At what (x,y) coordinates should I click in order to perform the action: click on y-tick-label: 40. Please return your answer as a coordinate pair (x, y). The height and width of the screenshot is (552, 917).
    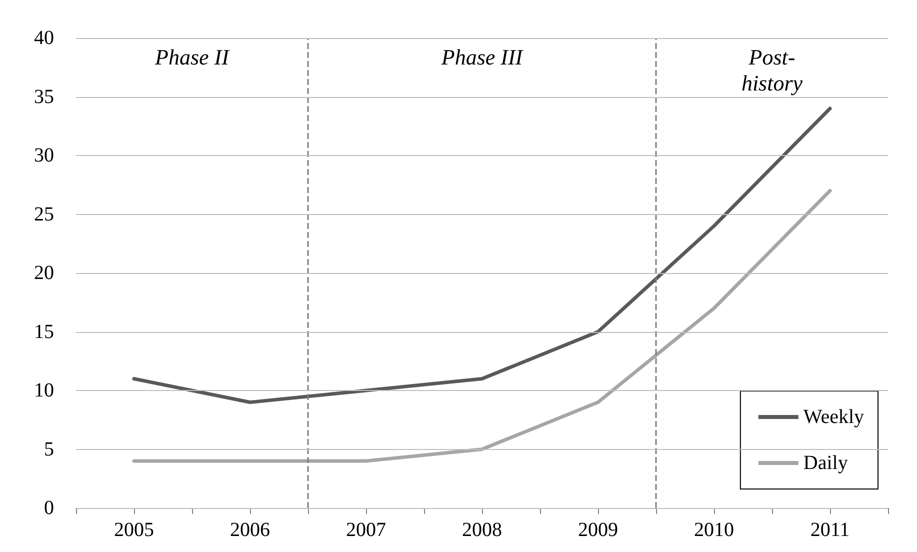
    Looking at the image, I should click on (44, 38).